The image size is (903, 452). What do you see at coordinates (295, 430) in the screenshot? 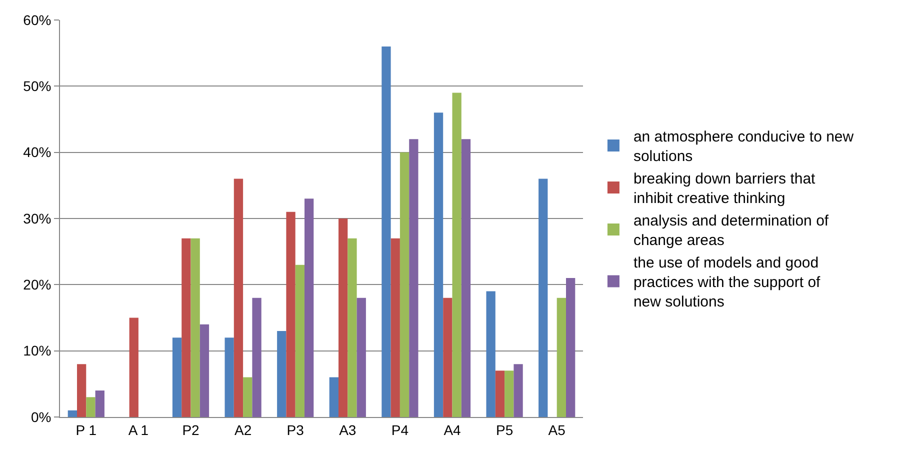
I see `x-tick-label: P3` at bounding box center [295, 430].